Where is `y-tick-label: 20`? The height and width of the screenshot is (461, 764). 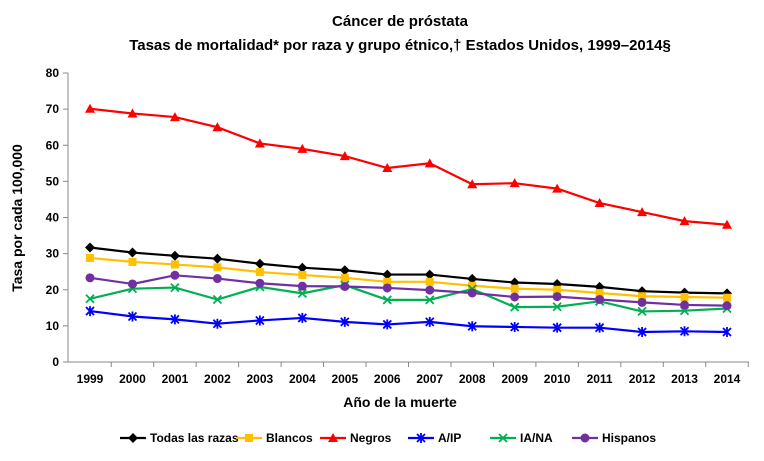
y-tick-label: 20 is located at coordinates (53, 290).